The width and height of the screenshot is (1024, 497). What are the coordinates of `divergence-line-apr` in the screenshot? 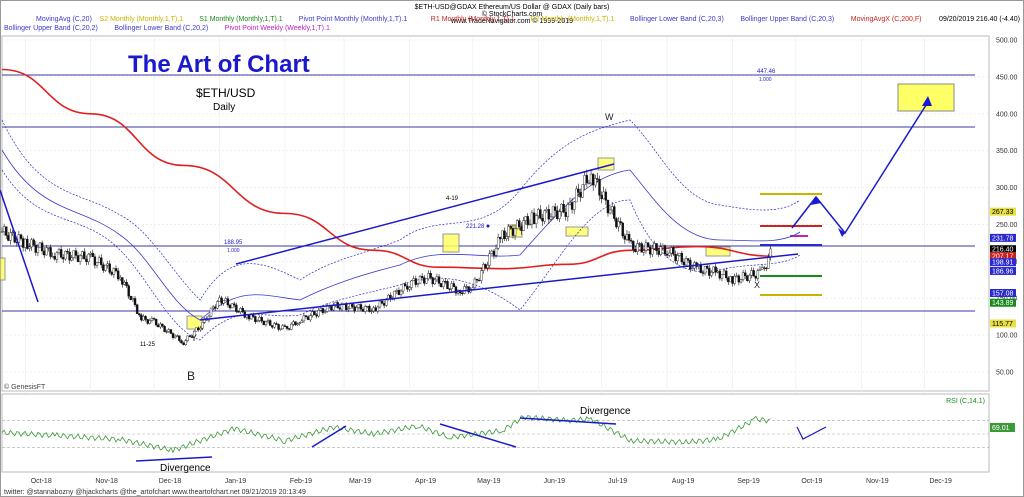 It's located at (478, 435).